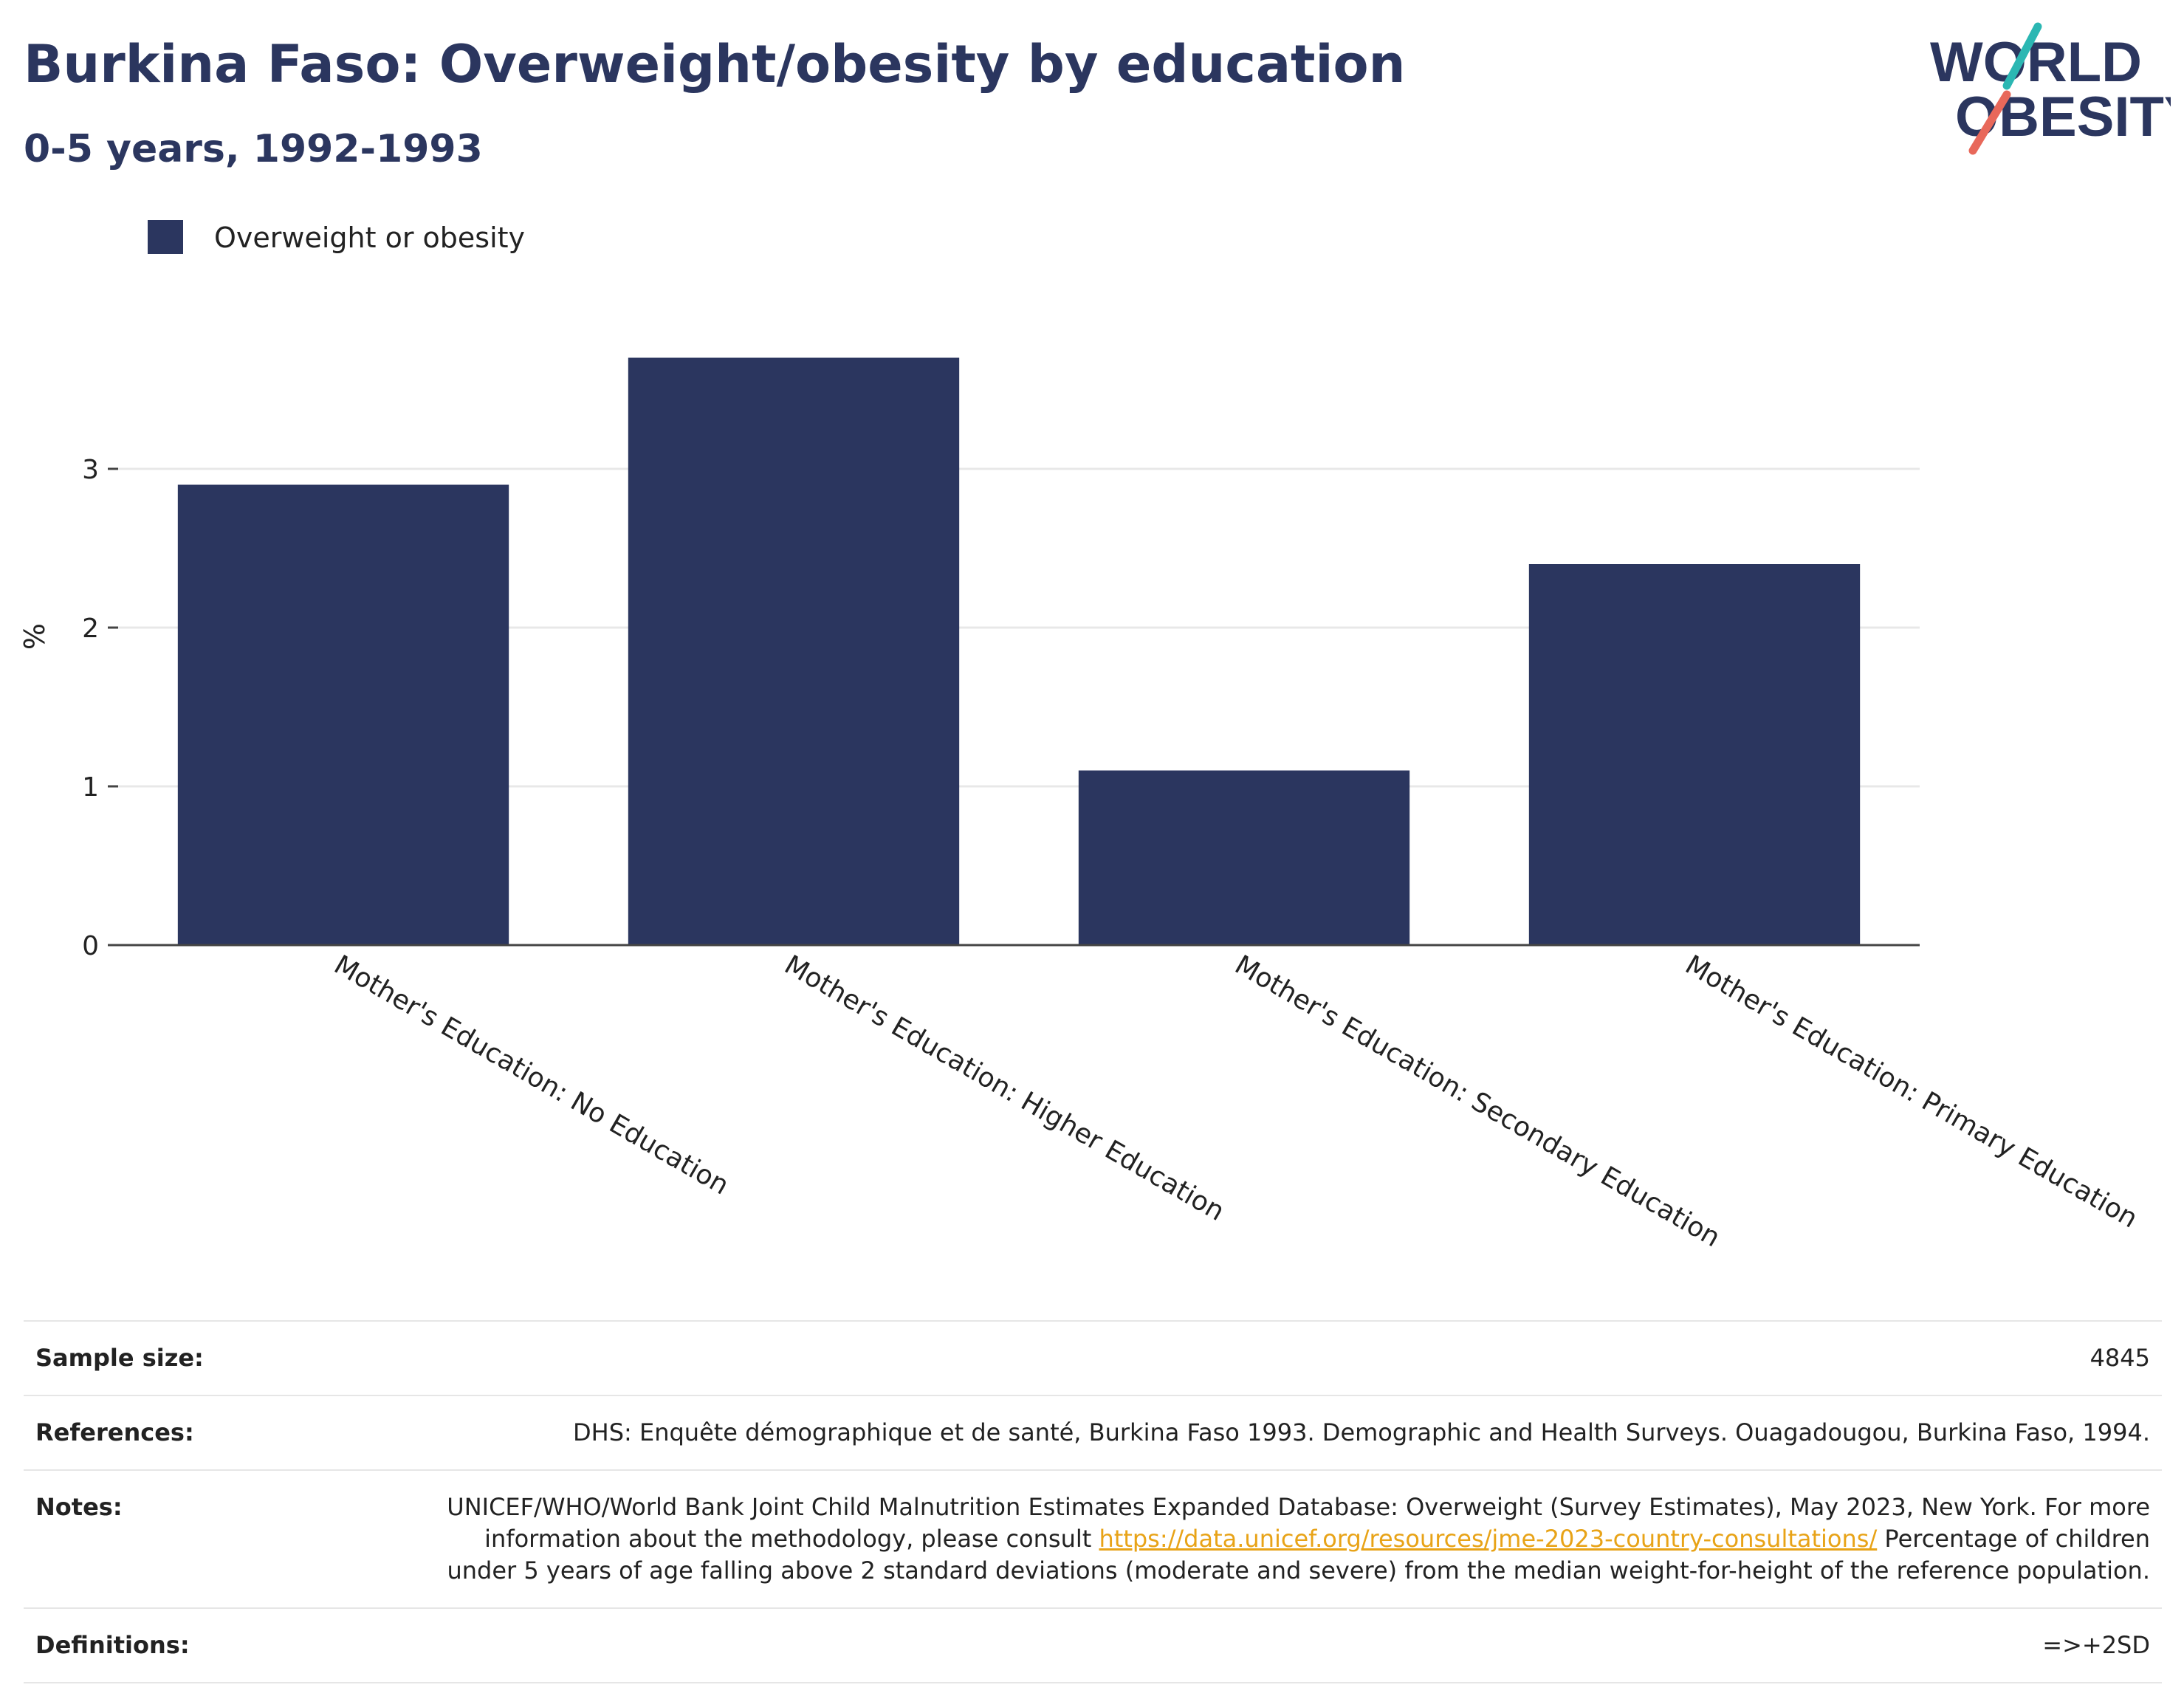 This screenshot has height=1696, width=2184. I want to click on sample-size-value: 4845, so click(1297, 1358).